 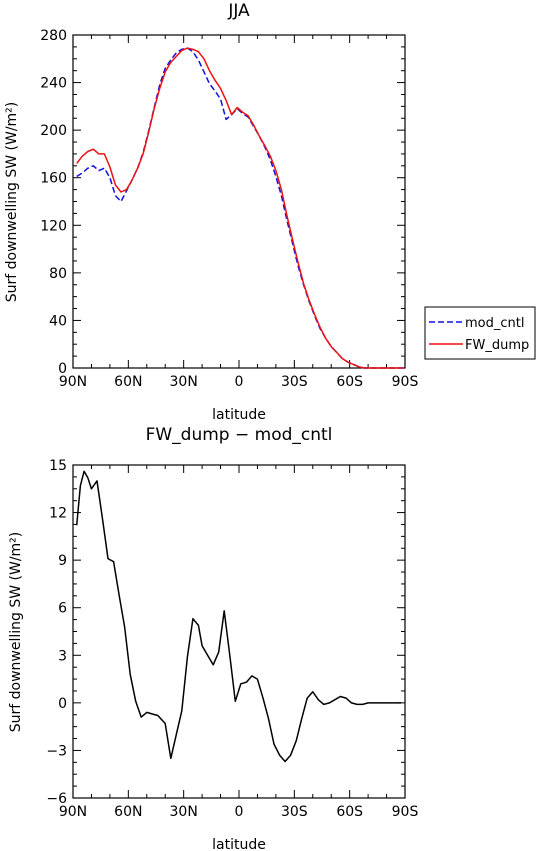 What do you see at coordinates (58, 466) in the screenshot?
I see `y-tick-label: 15` at bounding box center [58, 466].